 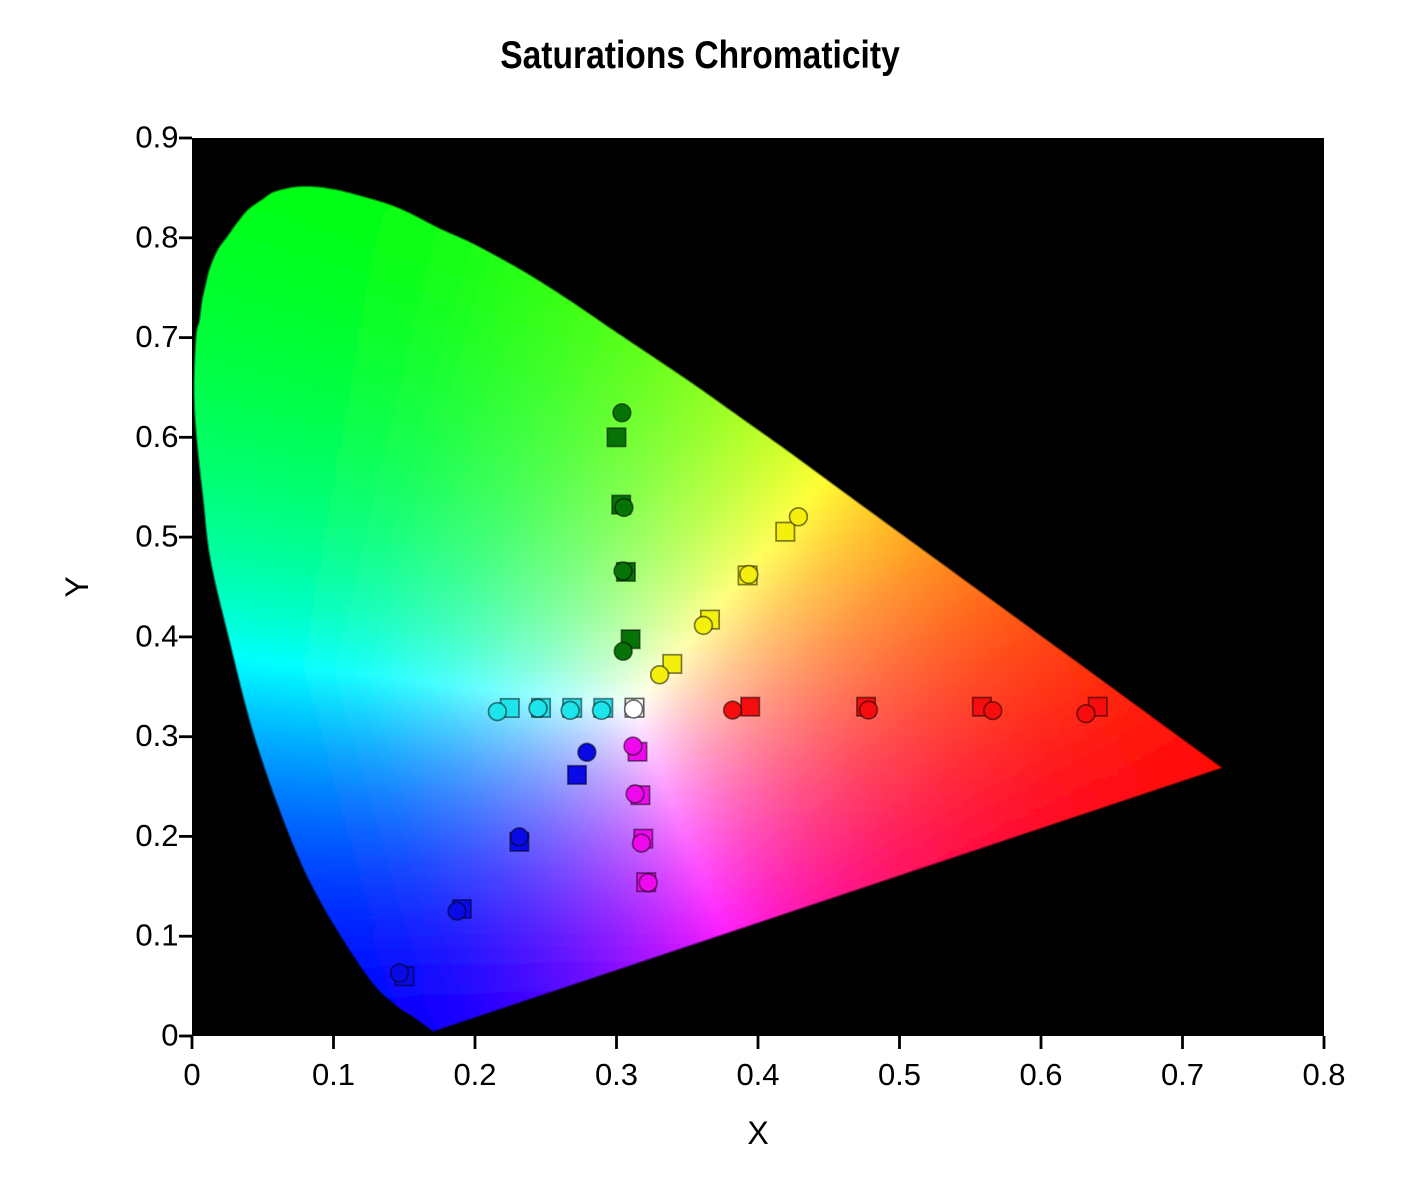 What do you see at coordinates (77, 586) in the screenshot?
I see `svg-text: Y` at bounding box center [77, 586].